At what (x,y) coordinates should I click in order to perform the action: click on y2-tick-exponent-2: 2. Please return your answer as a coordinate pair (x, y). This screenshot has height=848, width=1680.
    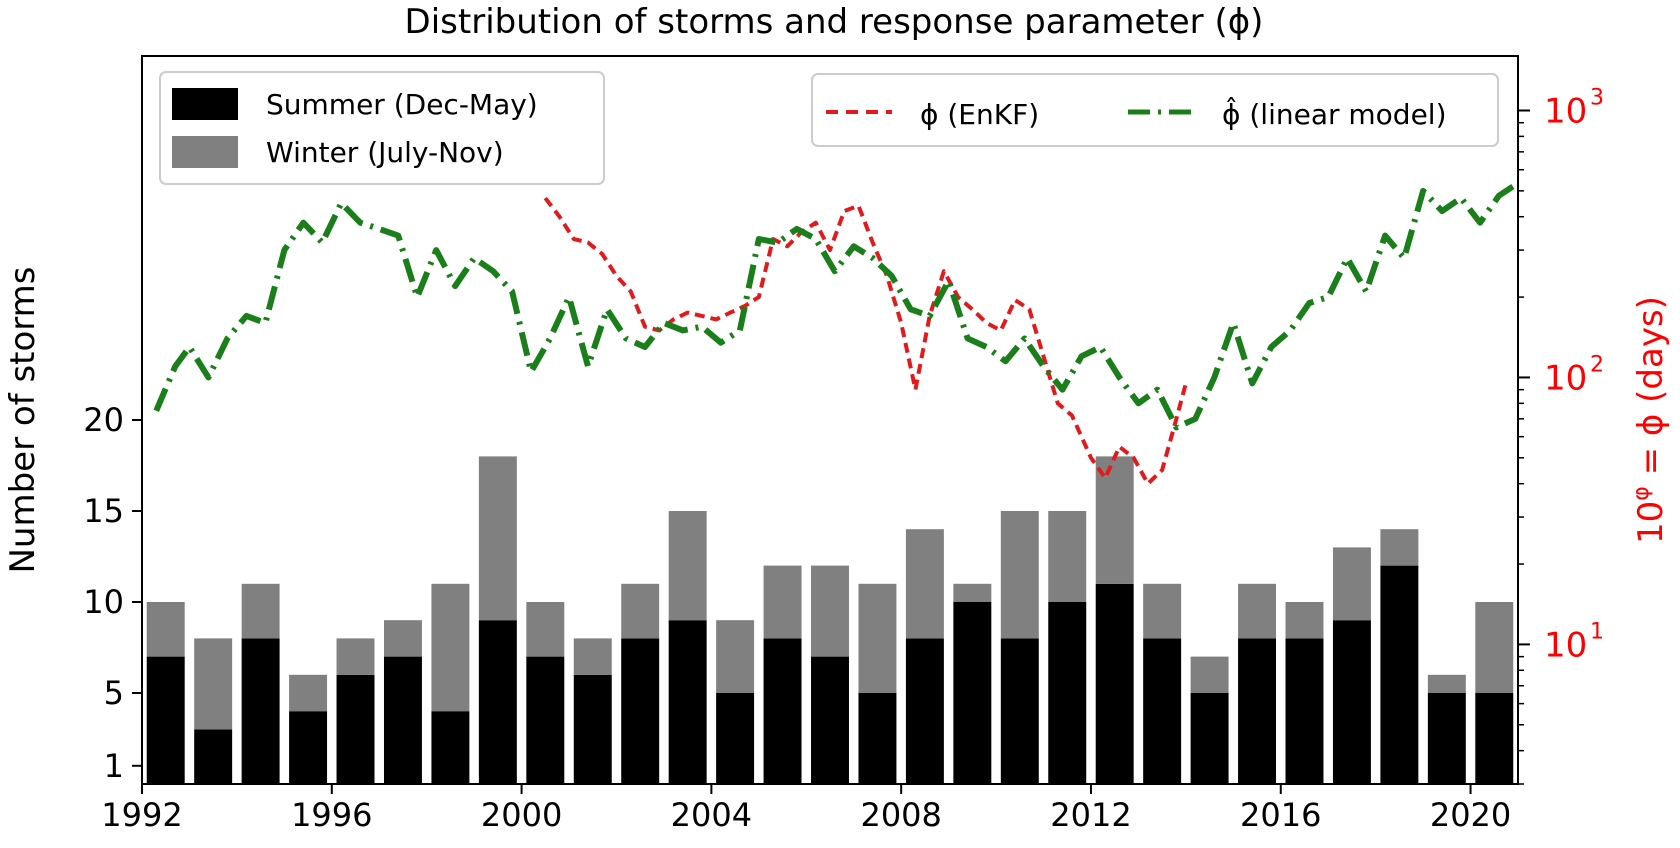
    Looking at the image, I should click on (1597, 364).